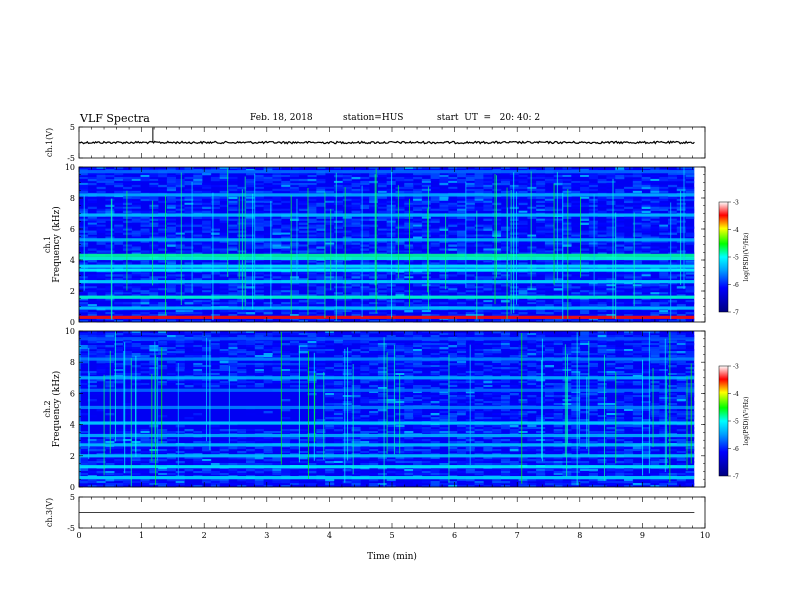 This screenshot has width=792, height=612. What do you see at coordinates (736, 258) in the screenshot?
I see `colorbar-tick-label: -5` at bounding box center [736, 258].